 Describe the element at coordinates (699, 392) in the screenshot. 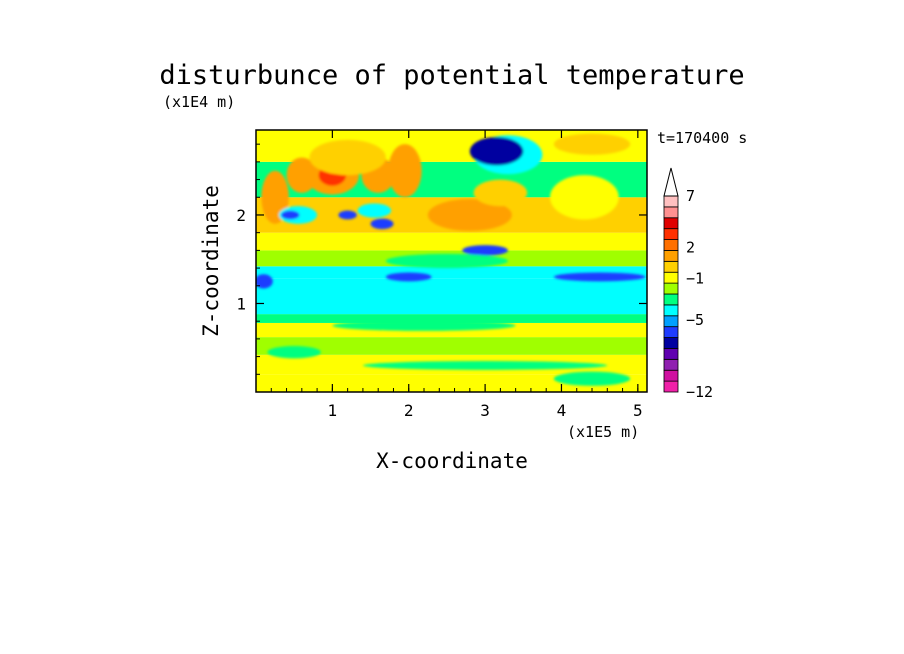

I see `colorbar-label: −12` at that location.